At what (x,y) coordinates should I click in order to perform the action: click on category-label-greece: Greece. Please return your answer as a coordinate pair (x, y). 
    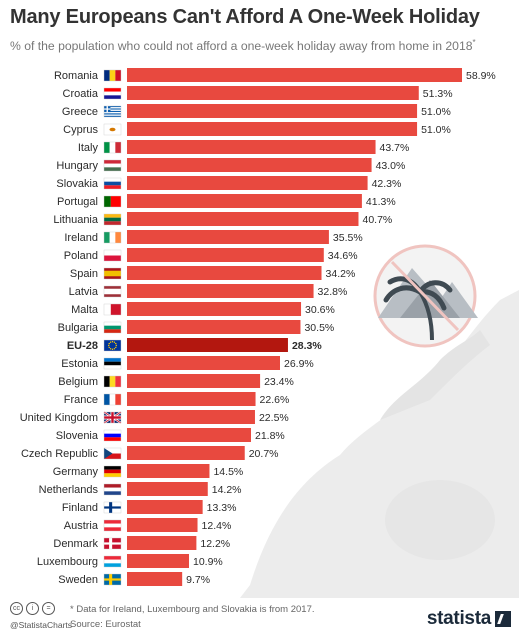
    Looking at the image, I should click on (80, 112).